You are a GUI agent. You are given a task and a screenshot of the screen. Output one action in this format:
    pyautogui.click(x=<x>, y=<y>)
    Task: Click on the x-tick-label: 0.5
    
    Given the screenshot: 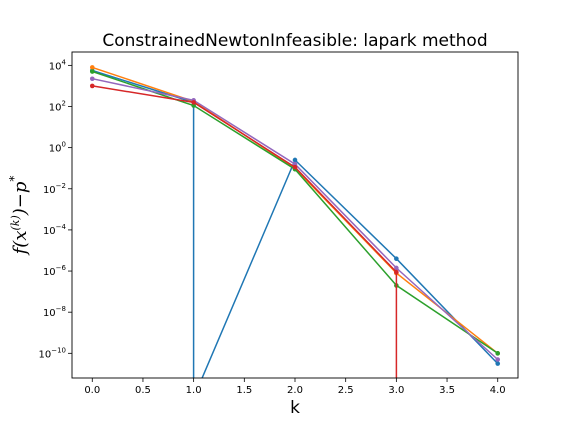 What is the action you would take?
    pyautogui.click(x=143, y=390)
    